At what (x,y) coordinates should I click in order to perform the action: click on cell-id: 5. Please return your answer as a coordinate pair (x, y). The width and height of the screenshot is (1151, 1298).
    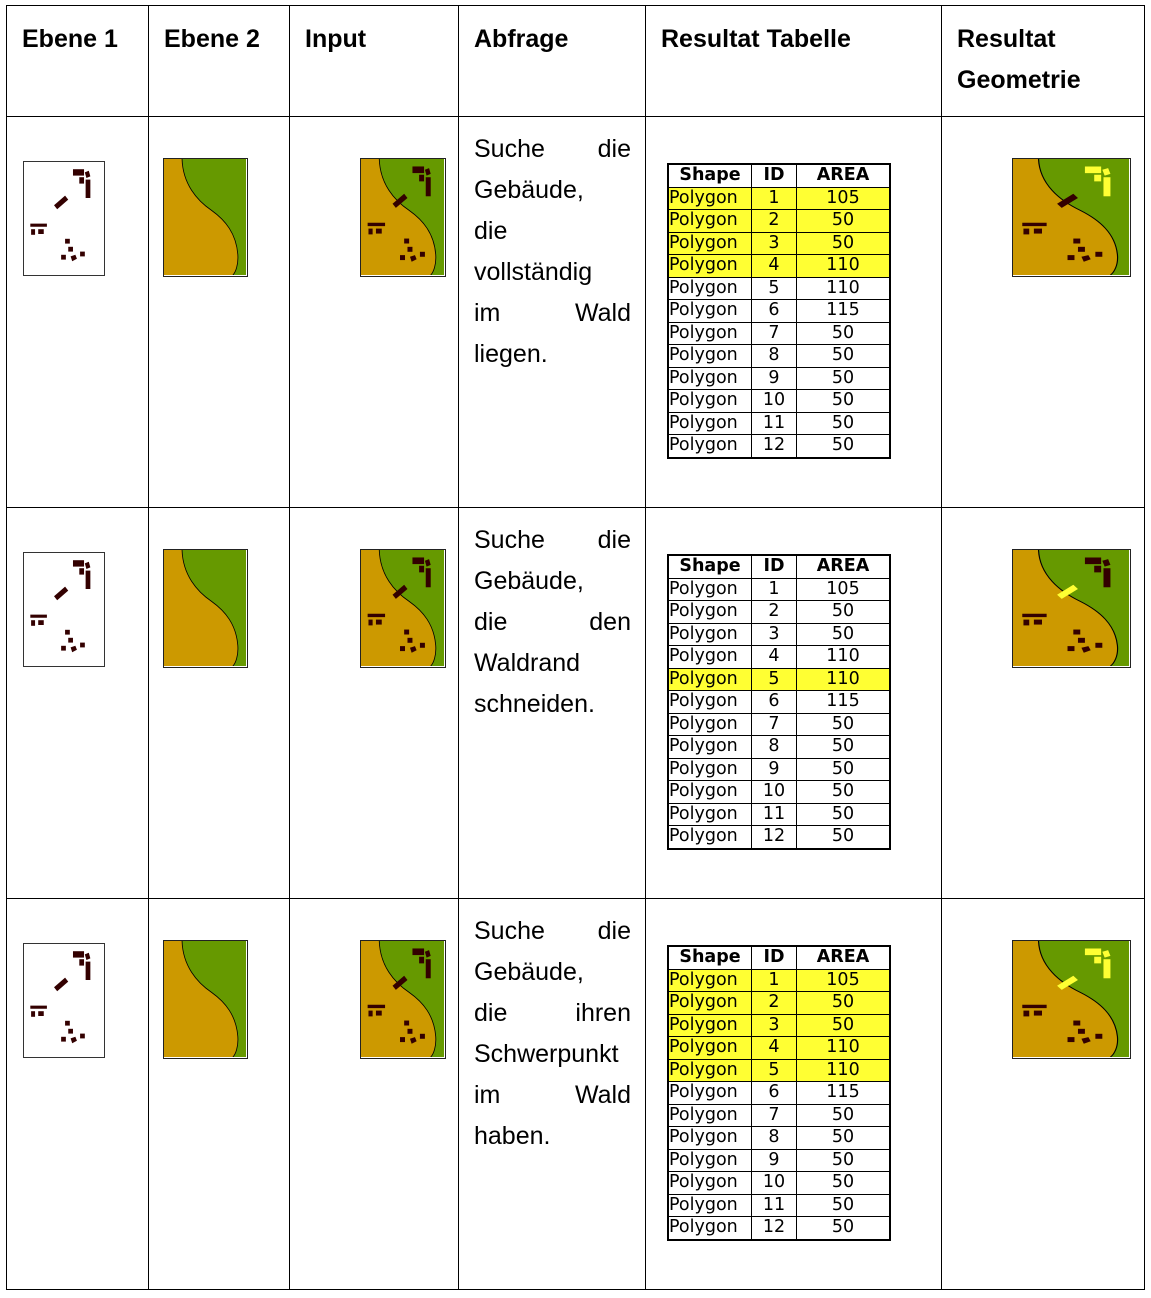
    Looking at the image, I should click on (774, 1070).